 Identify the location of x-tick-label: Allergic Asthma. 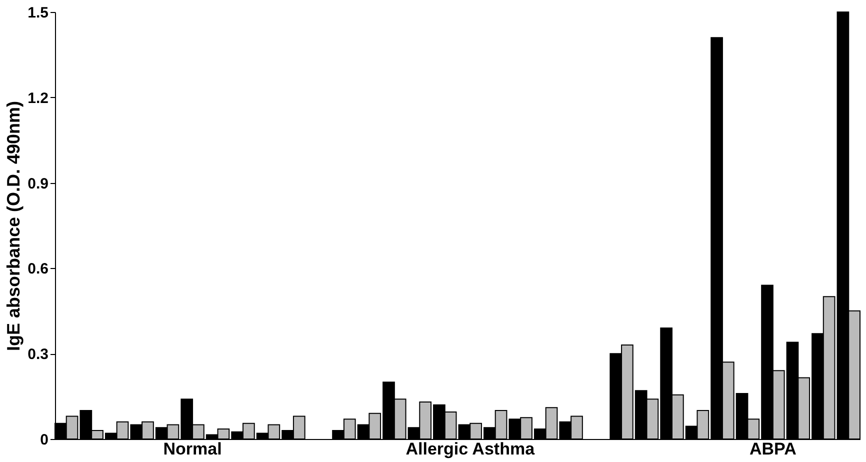
(471, 449).